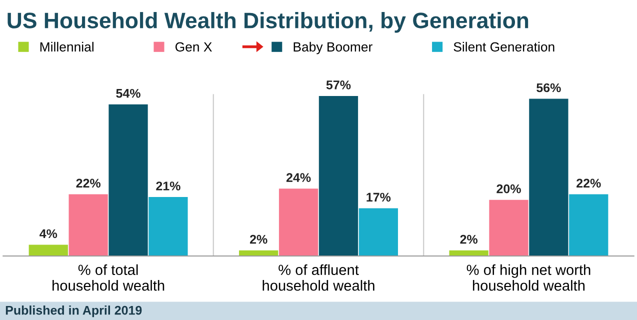  What do you see at coordinates (74, 312) in the screenshot?
I see `text: Published in April 2019` at bounding box center [74, 312].